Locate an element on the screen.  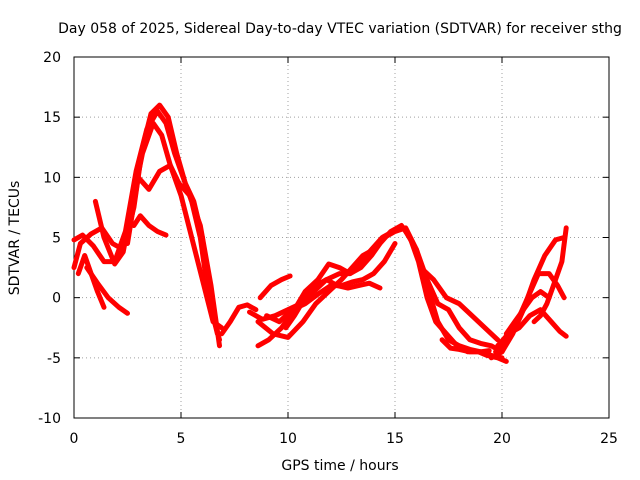
y-tick-label: 0 is located at coordinates (56, 299).